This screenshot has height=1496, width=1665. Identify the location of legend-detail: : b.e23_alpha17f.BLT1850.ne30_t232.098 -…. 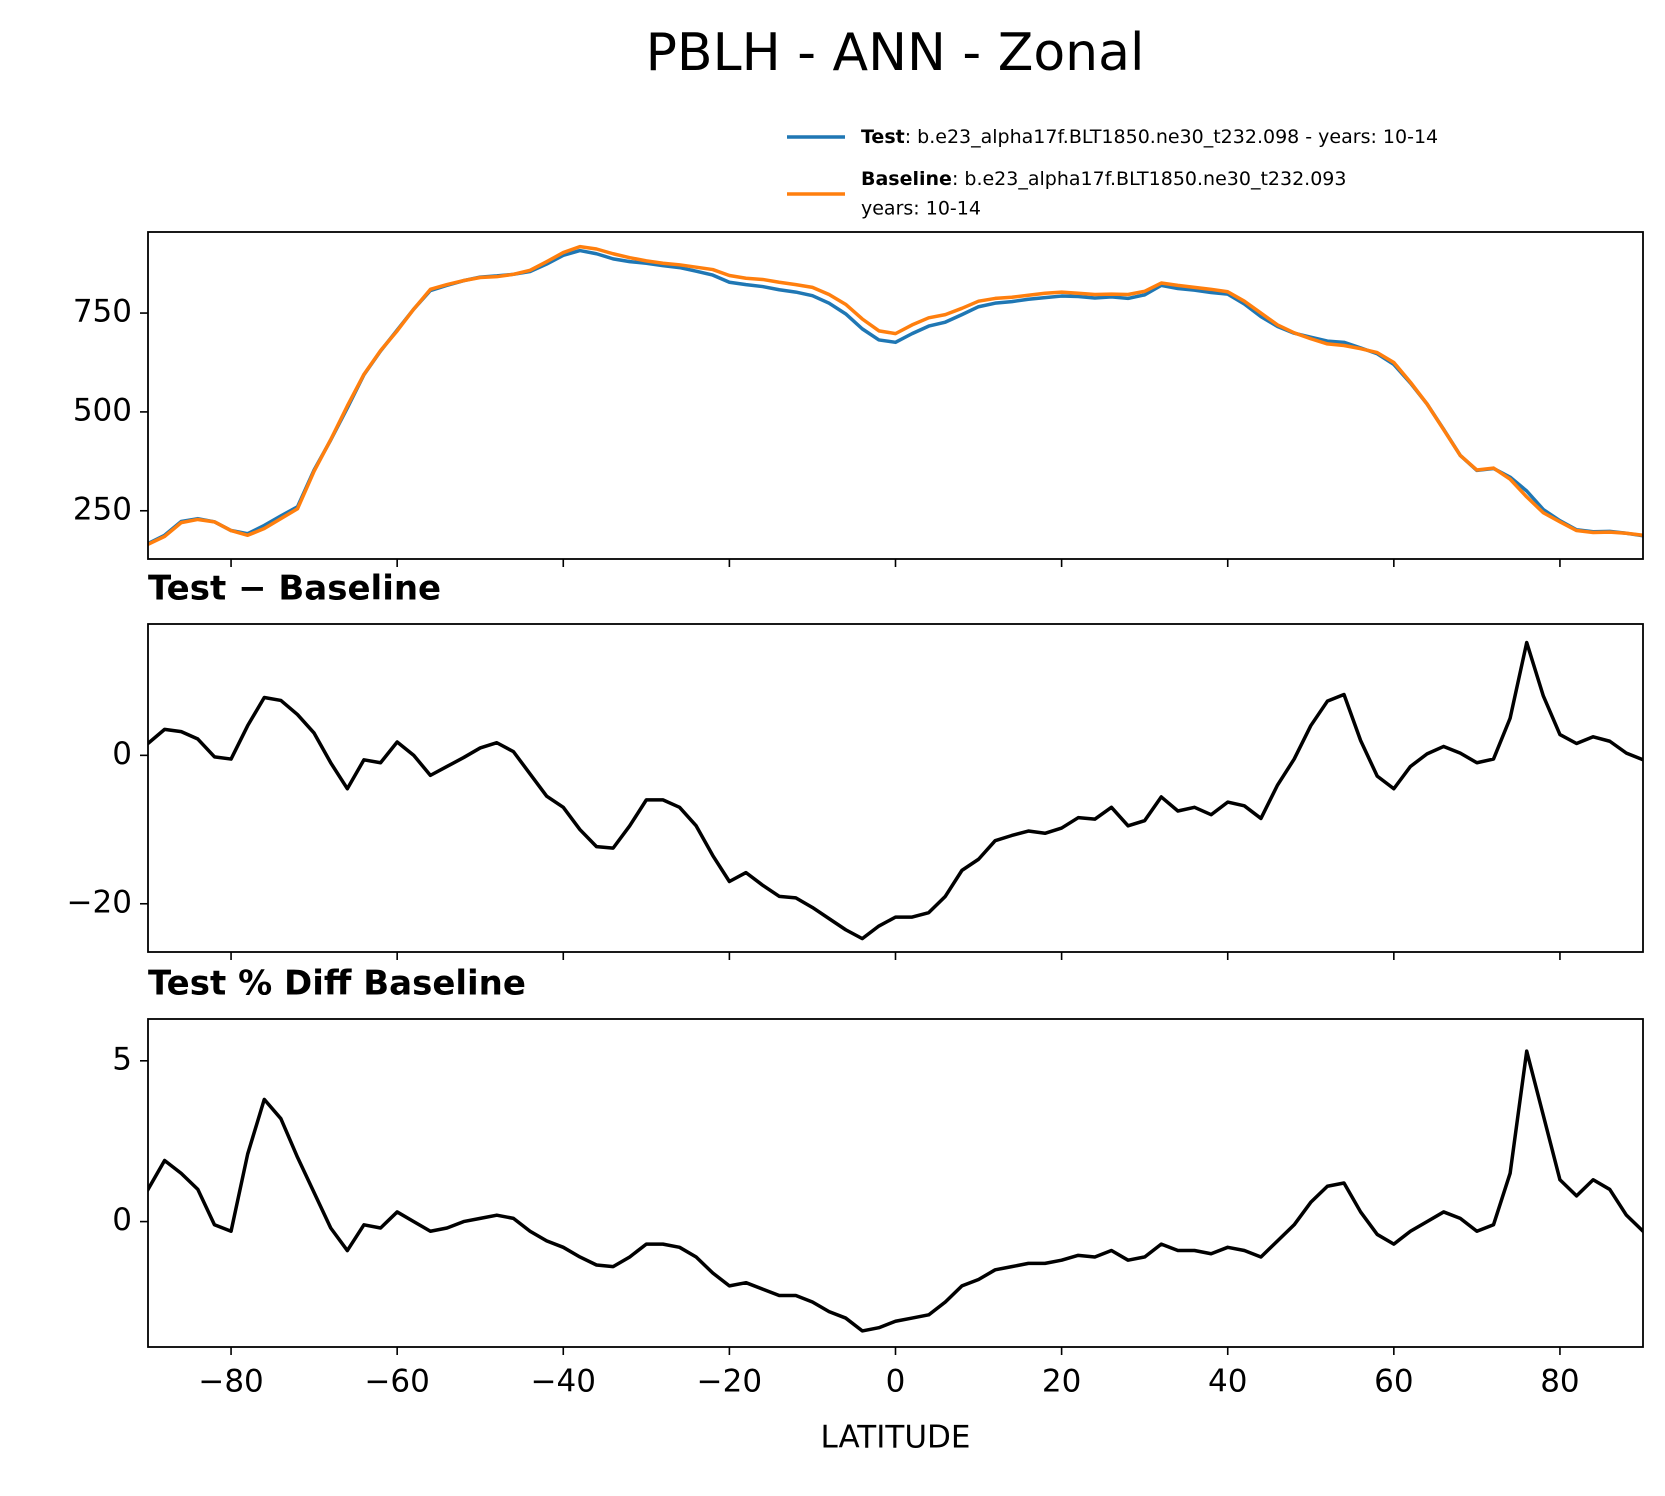
(1171, 137).